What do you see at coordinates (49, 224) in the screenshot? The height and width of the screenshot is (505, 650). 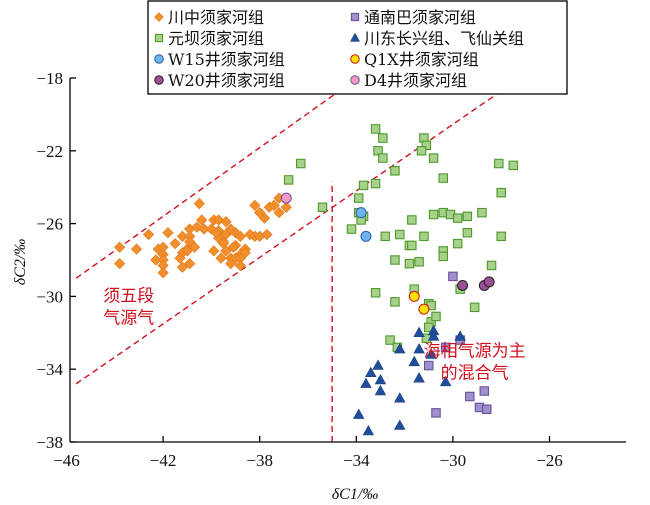 I see `y-tick-label: −26` at bounding box center [49, 224].